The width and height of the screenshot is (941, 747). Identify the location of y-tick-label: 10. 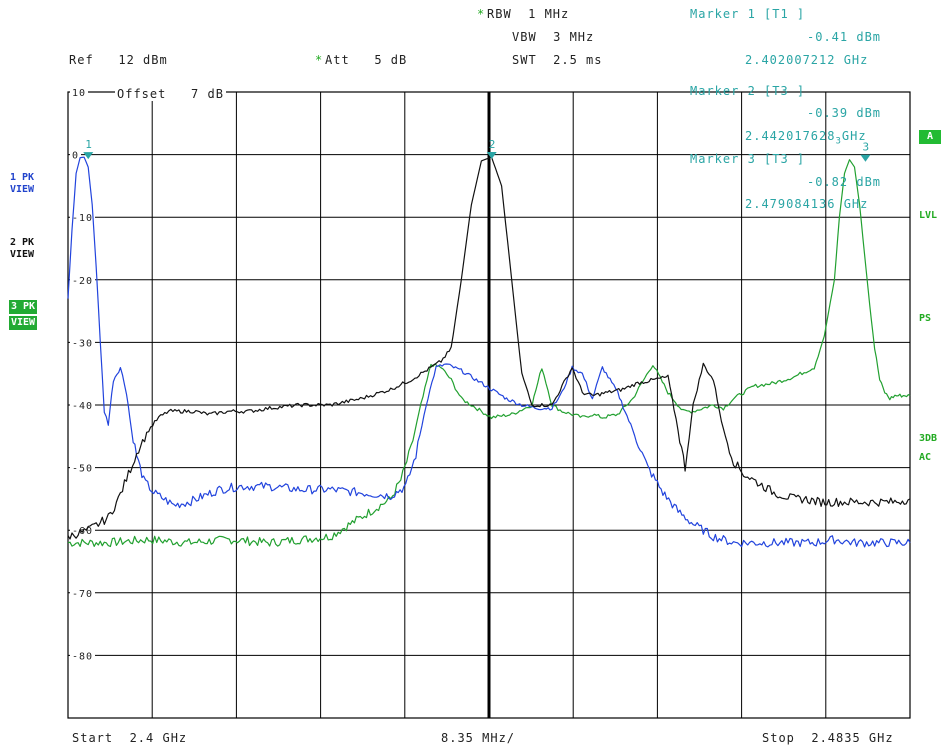
(79, 93).